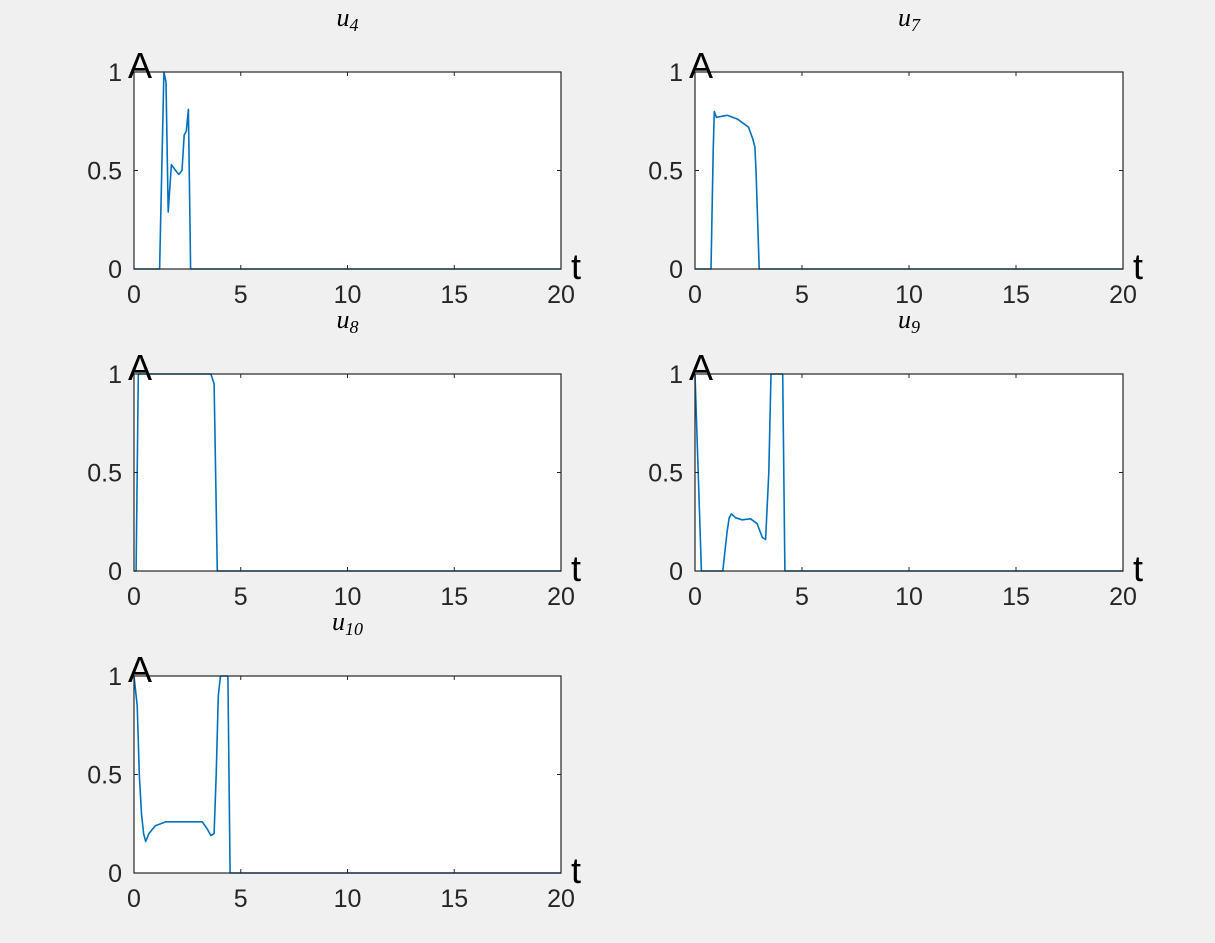  What do you see at coordinates (916, 25) in the screenshot?
I see `title-subscript: 7` at bounding box center [916, 25].